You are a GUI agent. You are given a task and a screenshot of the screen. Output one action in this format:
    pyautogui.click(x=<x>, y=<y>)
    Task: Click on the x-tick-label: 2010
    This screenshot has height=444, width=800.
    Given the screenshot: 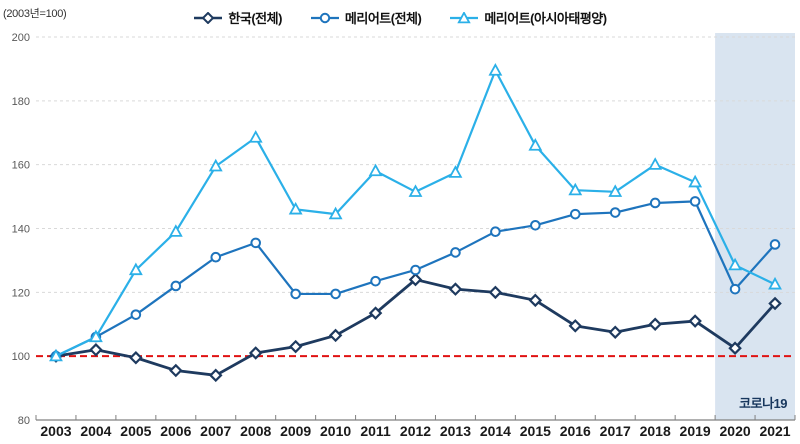 What is the action you would take?
    pyautogui.click(x=335, y=431)
    